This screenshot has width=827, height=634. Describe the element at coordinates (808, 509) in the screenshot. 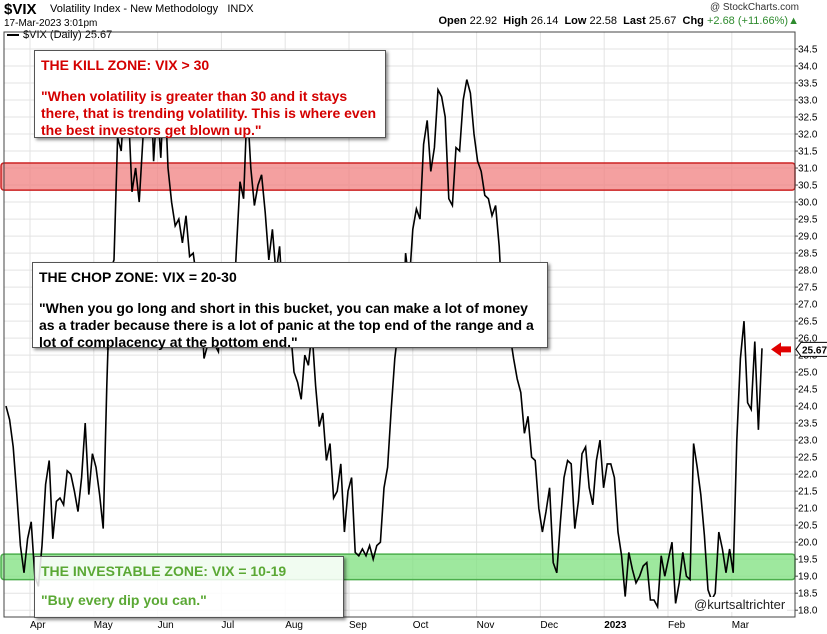

I see `y-tick-label: 21.0` at that location.